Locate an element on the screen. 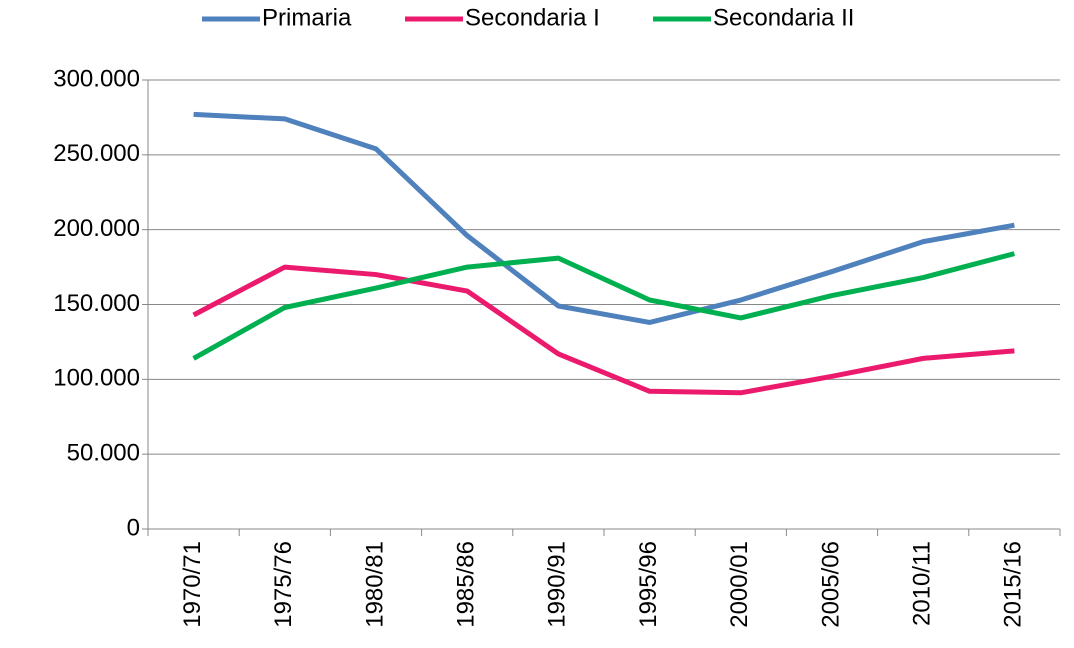  x-tick-label: 2010/11 is located at coordinates (922, 583).